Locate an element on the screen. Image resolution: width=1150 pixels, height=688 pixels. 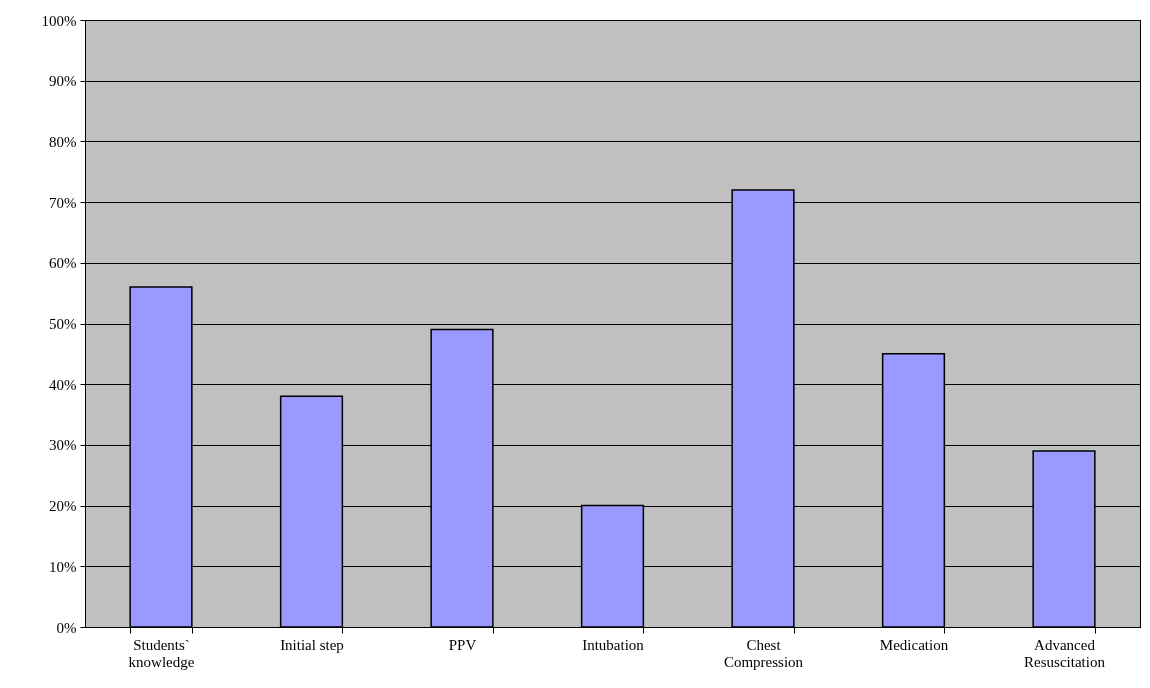
x-tick-label: PPV is located at coordinates (462, 644).